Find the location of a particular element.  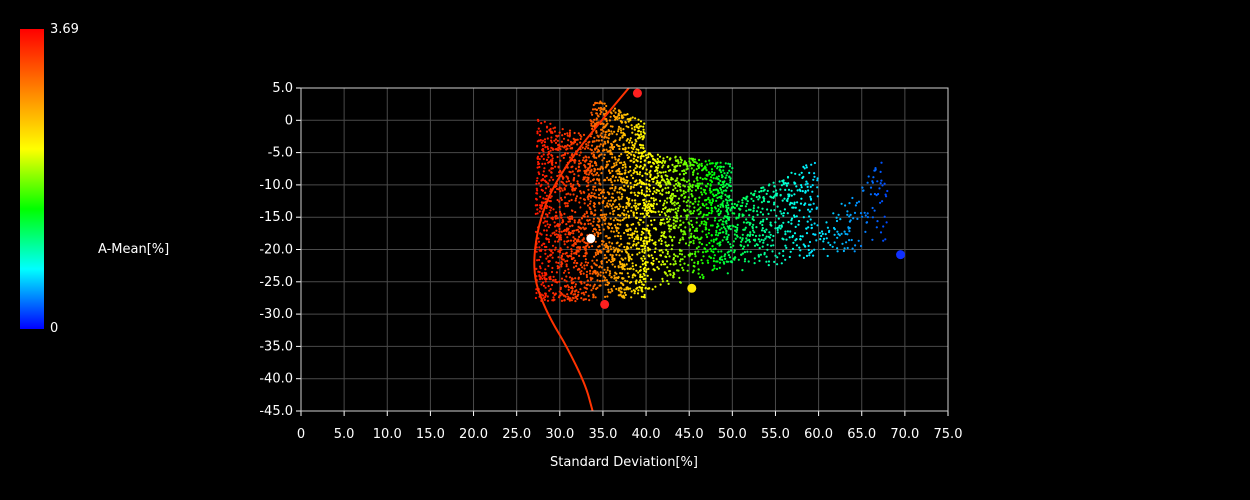

y-tick-label: -25.0 is located at coordinates (276, 282).